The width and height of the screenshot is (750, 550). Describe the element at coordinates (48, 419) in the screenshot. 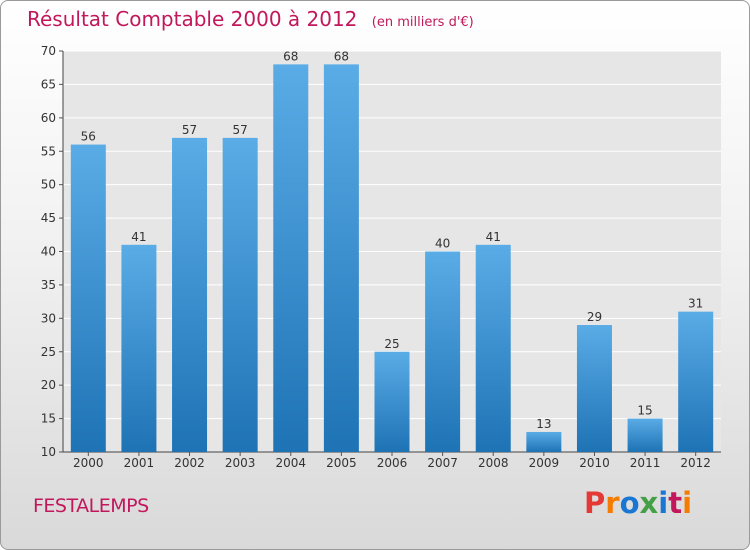

I see `y-tick-label: 15` at that location.